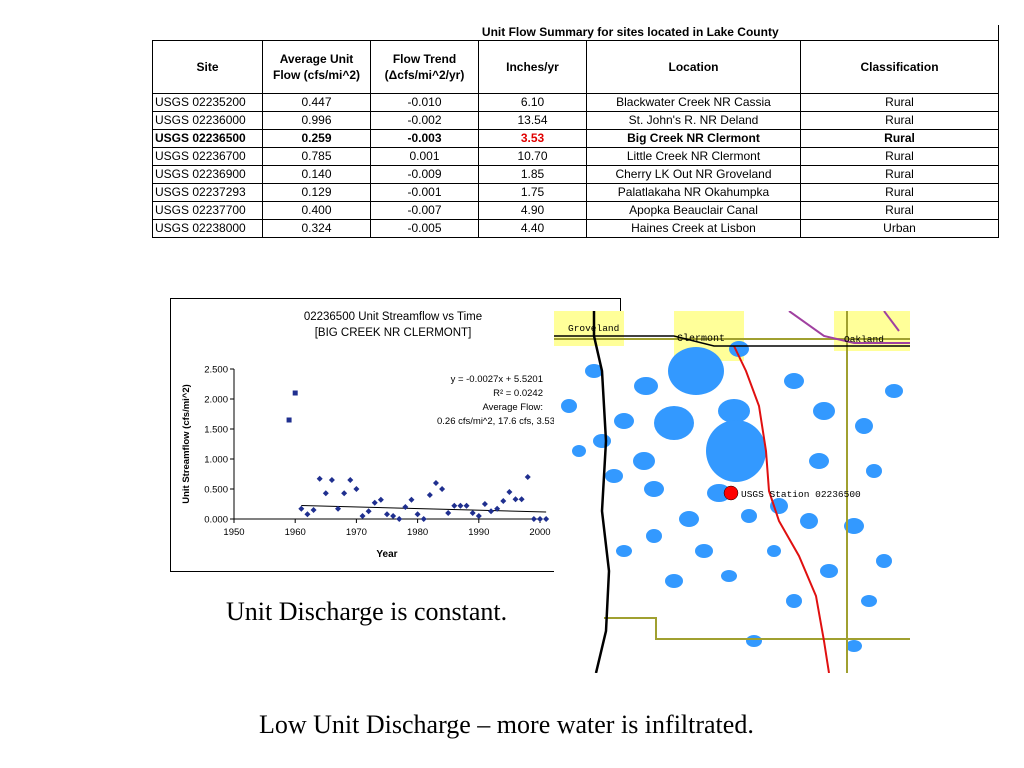 The height and width of the screenshot is (768, 1024). What do you see at coordinates (757, 628) in the screenshot?
I see `road-olive-south` at bounding box center [757, 628].